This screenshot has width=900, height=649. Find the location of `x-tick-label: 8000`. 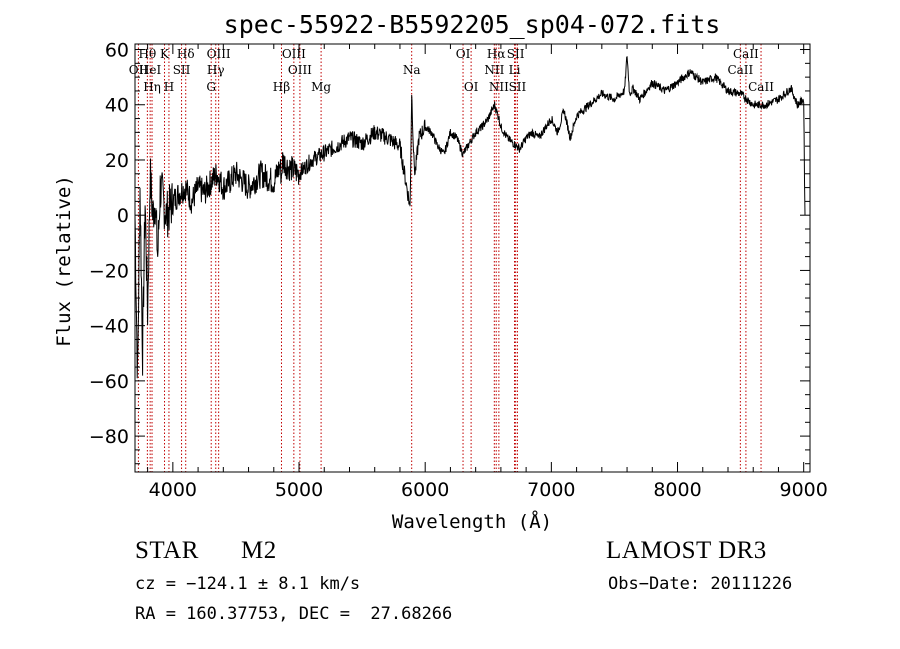

x-tick-label: 8000 is located at coordinates (677, 490).